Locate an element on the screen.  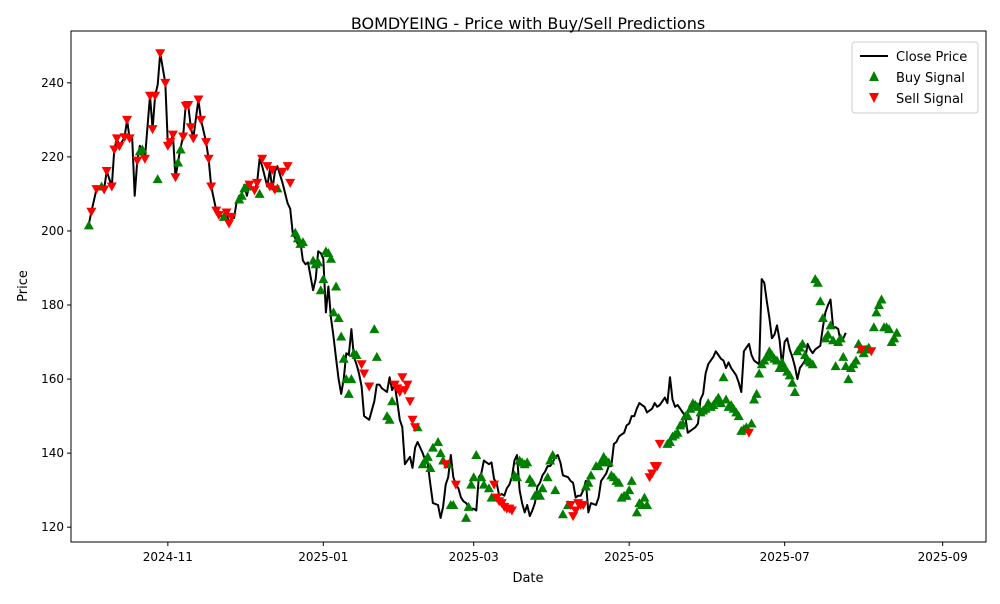
x-tick-label: 2025-07 is located at coordinates (785, 557).